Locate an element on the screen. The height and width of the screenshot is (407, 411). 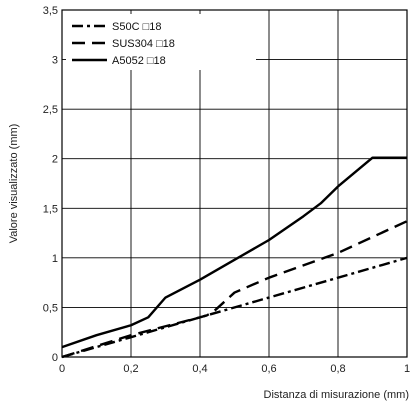
legend-entry-label: S50C □18 is located at coordinates (136, 27).